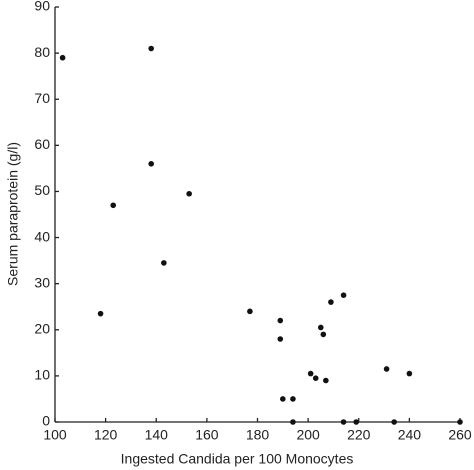 This screenshot has width=474, height=470. What do you see at coordinates (207, 435) in the screenshot?
I see `x-tick-label: 160` at bounding box center [207, 435].